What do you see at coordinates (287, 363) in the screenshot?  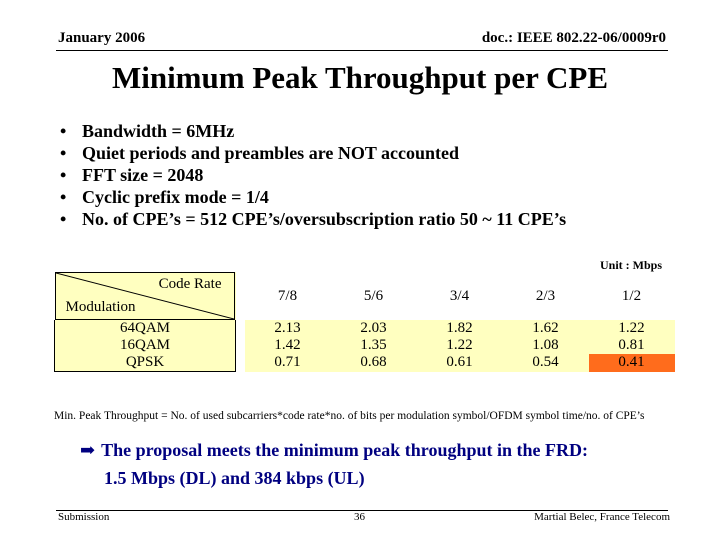 I see `throughput-cell: 0.71` at bounding box center [287, 363].